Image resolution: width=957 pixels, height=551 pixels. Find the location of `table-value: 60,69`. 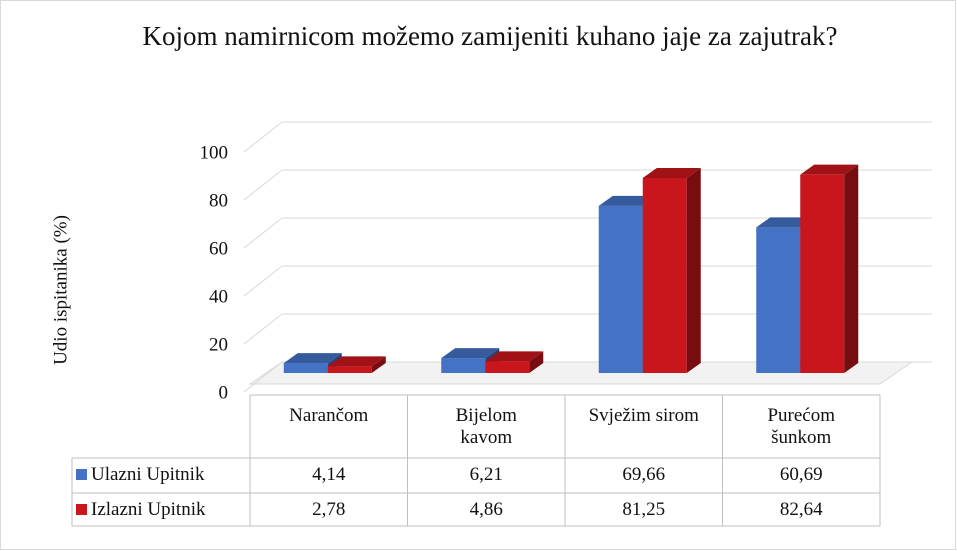

table-value: 60,69 is located at coordinates (801, 474).